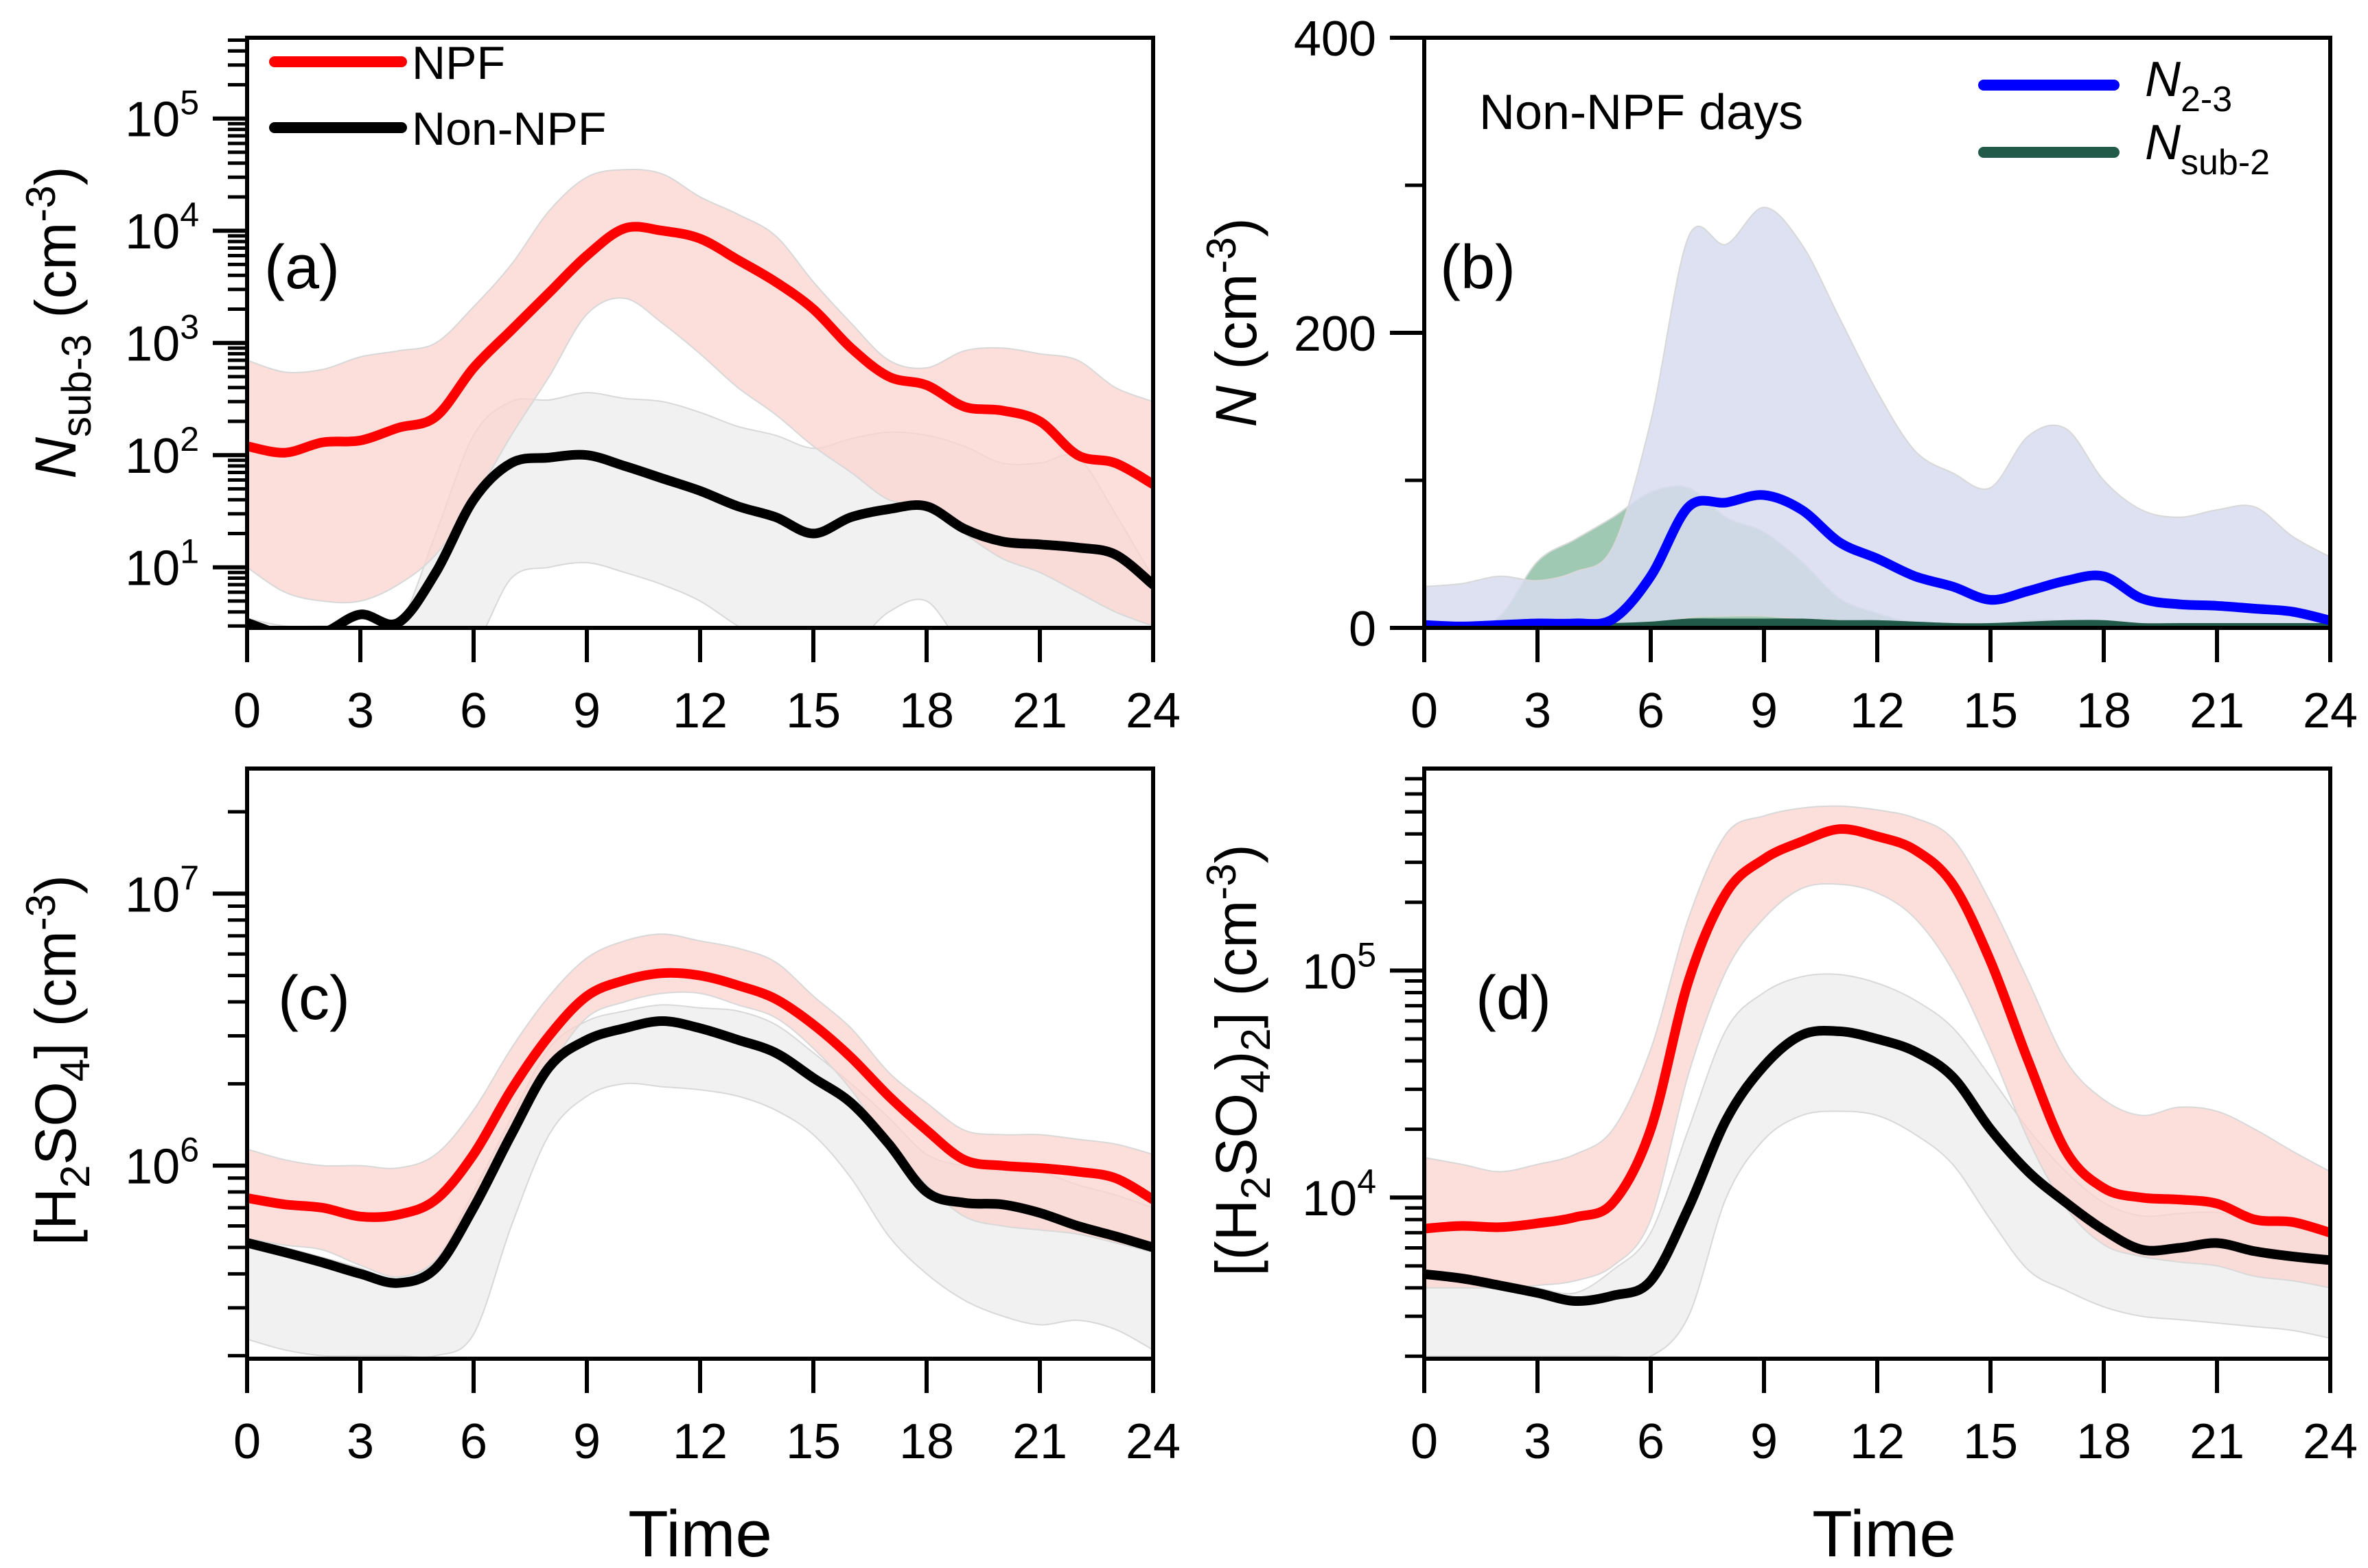 The height and width of the screenshot is (1568, 2368). I want to click on legend-b-n23-sub: 2-3, so click(2206, 99).